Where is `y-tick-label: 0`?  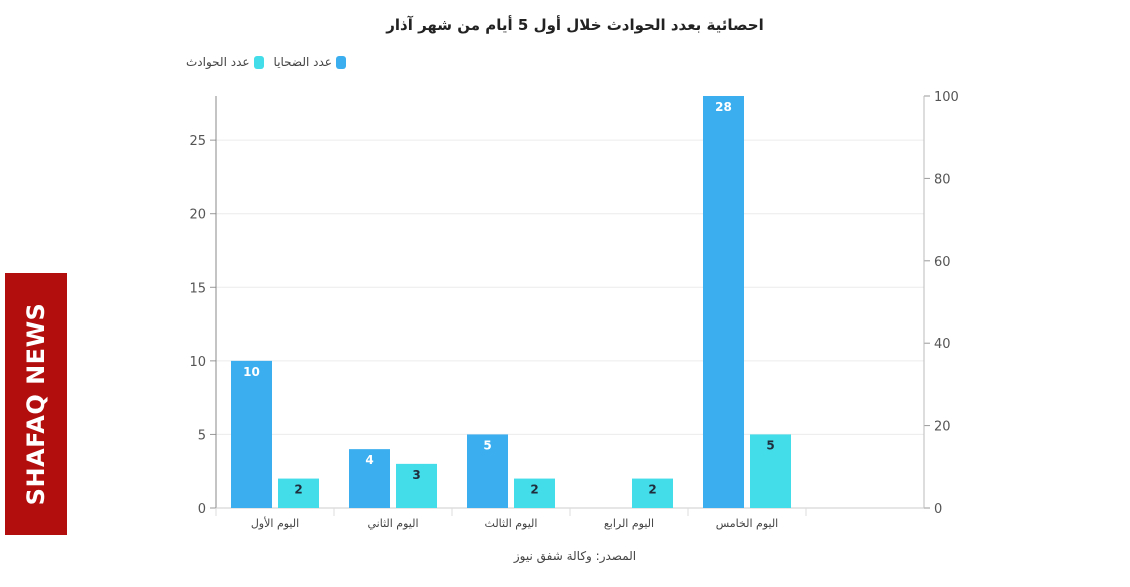 y-tick-label: 0 is located at coordinates (202, 509).